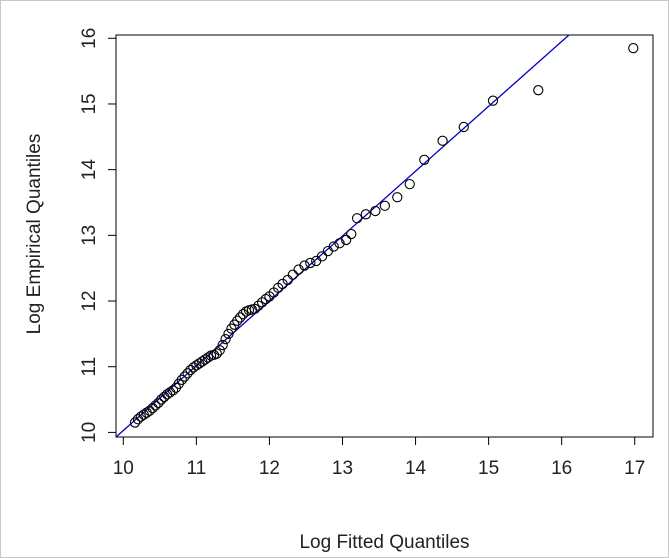 This screenshot has height=558, width=669. What do you see at coordinates (123, 468) in the screenshot?
I see `x-tick-label: 10` at bounding box center [123, 468].